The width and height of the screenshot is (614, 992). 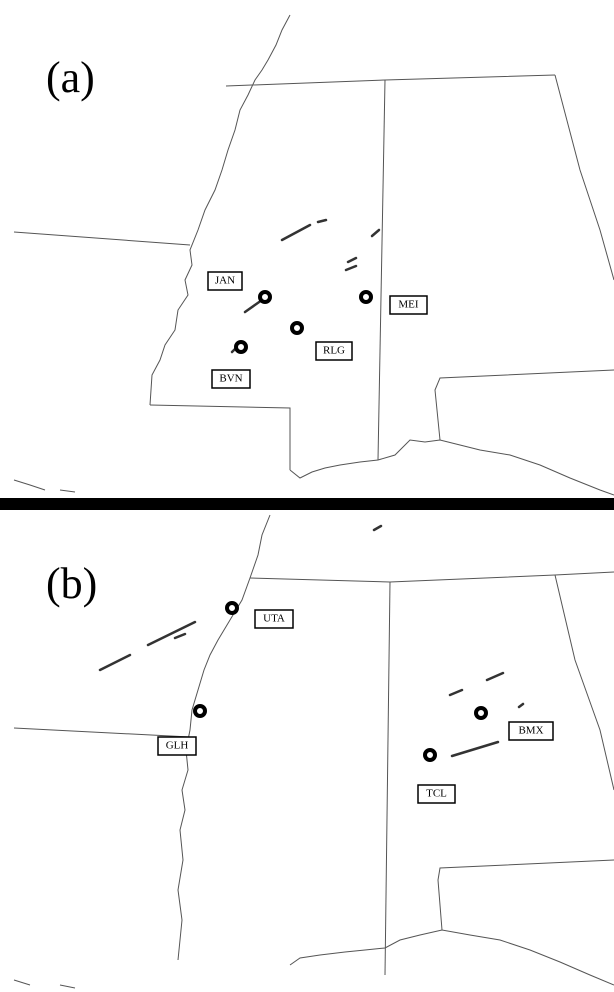 I want to click on station-label: BVN, so click(x=230, y=379).